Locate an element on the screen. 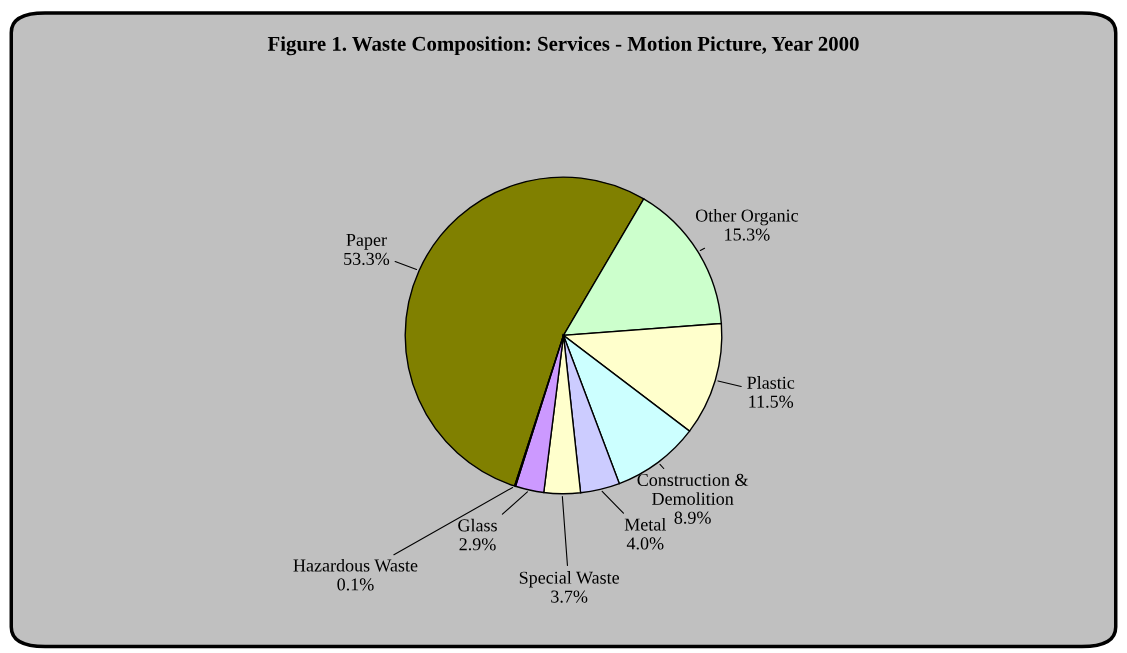 The width and height of the screenshot is (1127, 653). slice-label: Construction & Demolition is located at coordinates (693, 489).